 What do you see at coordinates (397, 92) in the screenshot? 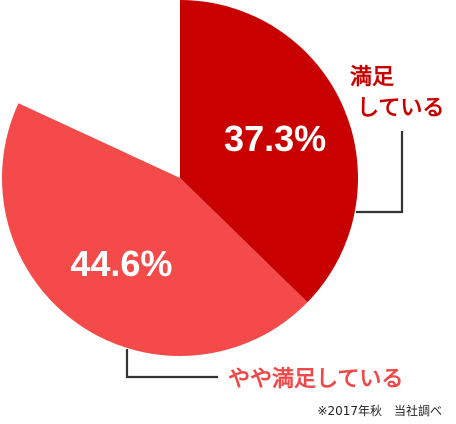
I see `category-label-1: 満足している` at bounding box center [397, 92].